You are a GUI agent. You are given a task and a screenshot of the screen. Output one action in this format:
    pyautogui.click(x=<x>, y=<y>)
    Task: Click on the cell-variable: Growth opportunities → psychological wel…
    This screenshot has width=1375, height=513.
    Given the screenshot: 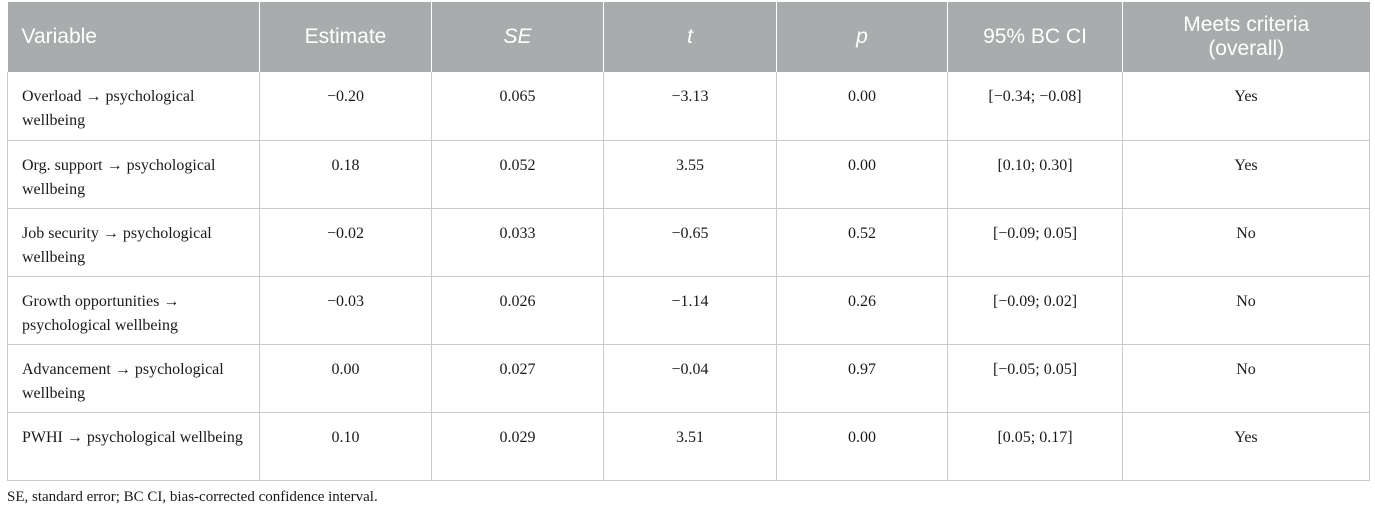 What is the action you would take?
    pyautogui.click(x=133, y=310)
    